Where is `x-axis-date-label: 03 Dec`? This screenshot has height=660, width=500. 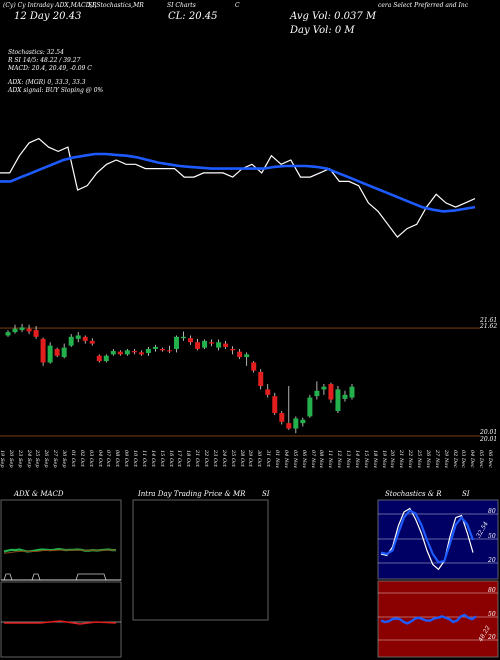 x-axis-date-label: 03 Dec is located at coordinates (463, 459).